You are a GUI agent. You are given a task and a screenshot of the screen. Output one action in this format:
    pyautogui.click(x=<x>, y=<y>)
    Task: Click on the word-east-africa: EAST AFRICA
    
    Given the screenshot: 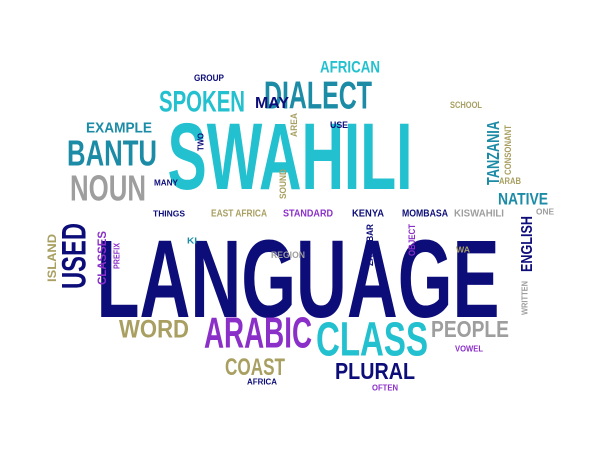 What is the action you would take?
    pyautogui.click(x=239, y=214)
    